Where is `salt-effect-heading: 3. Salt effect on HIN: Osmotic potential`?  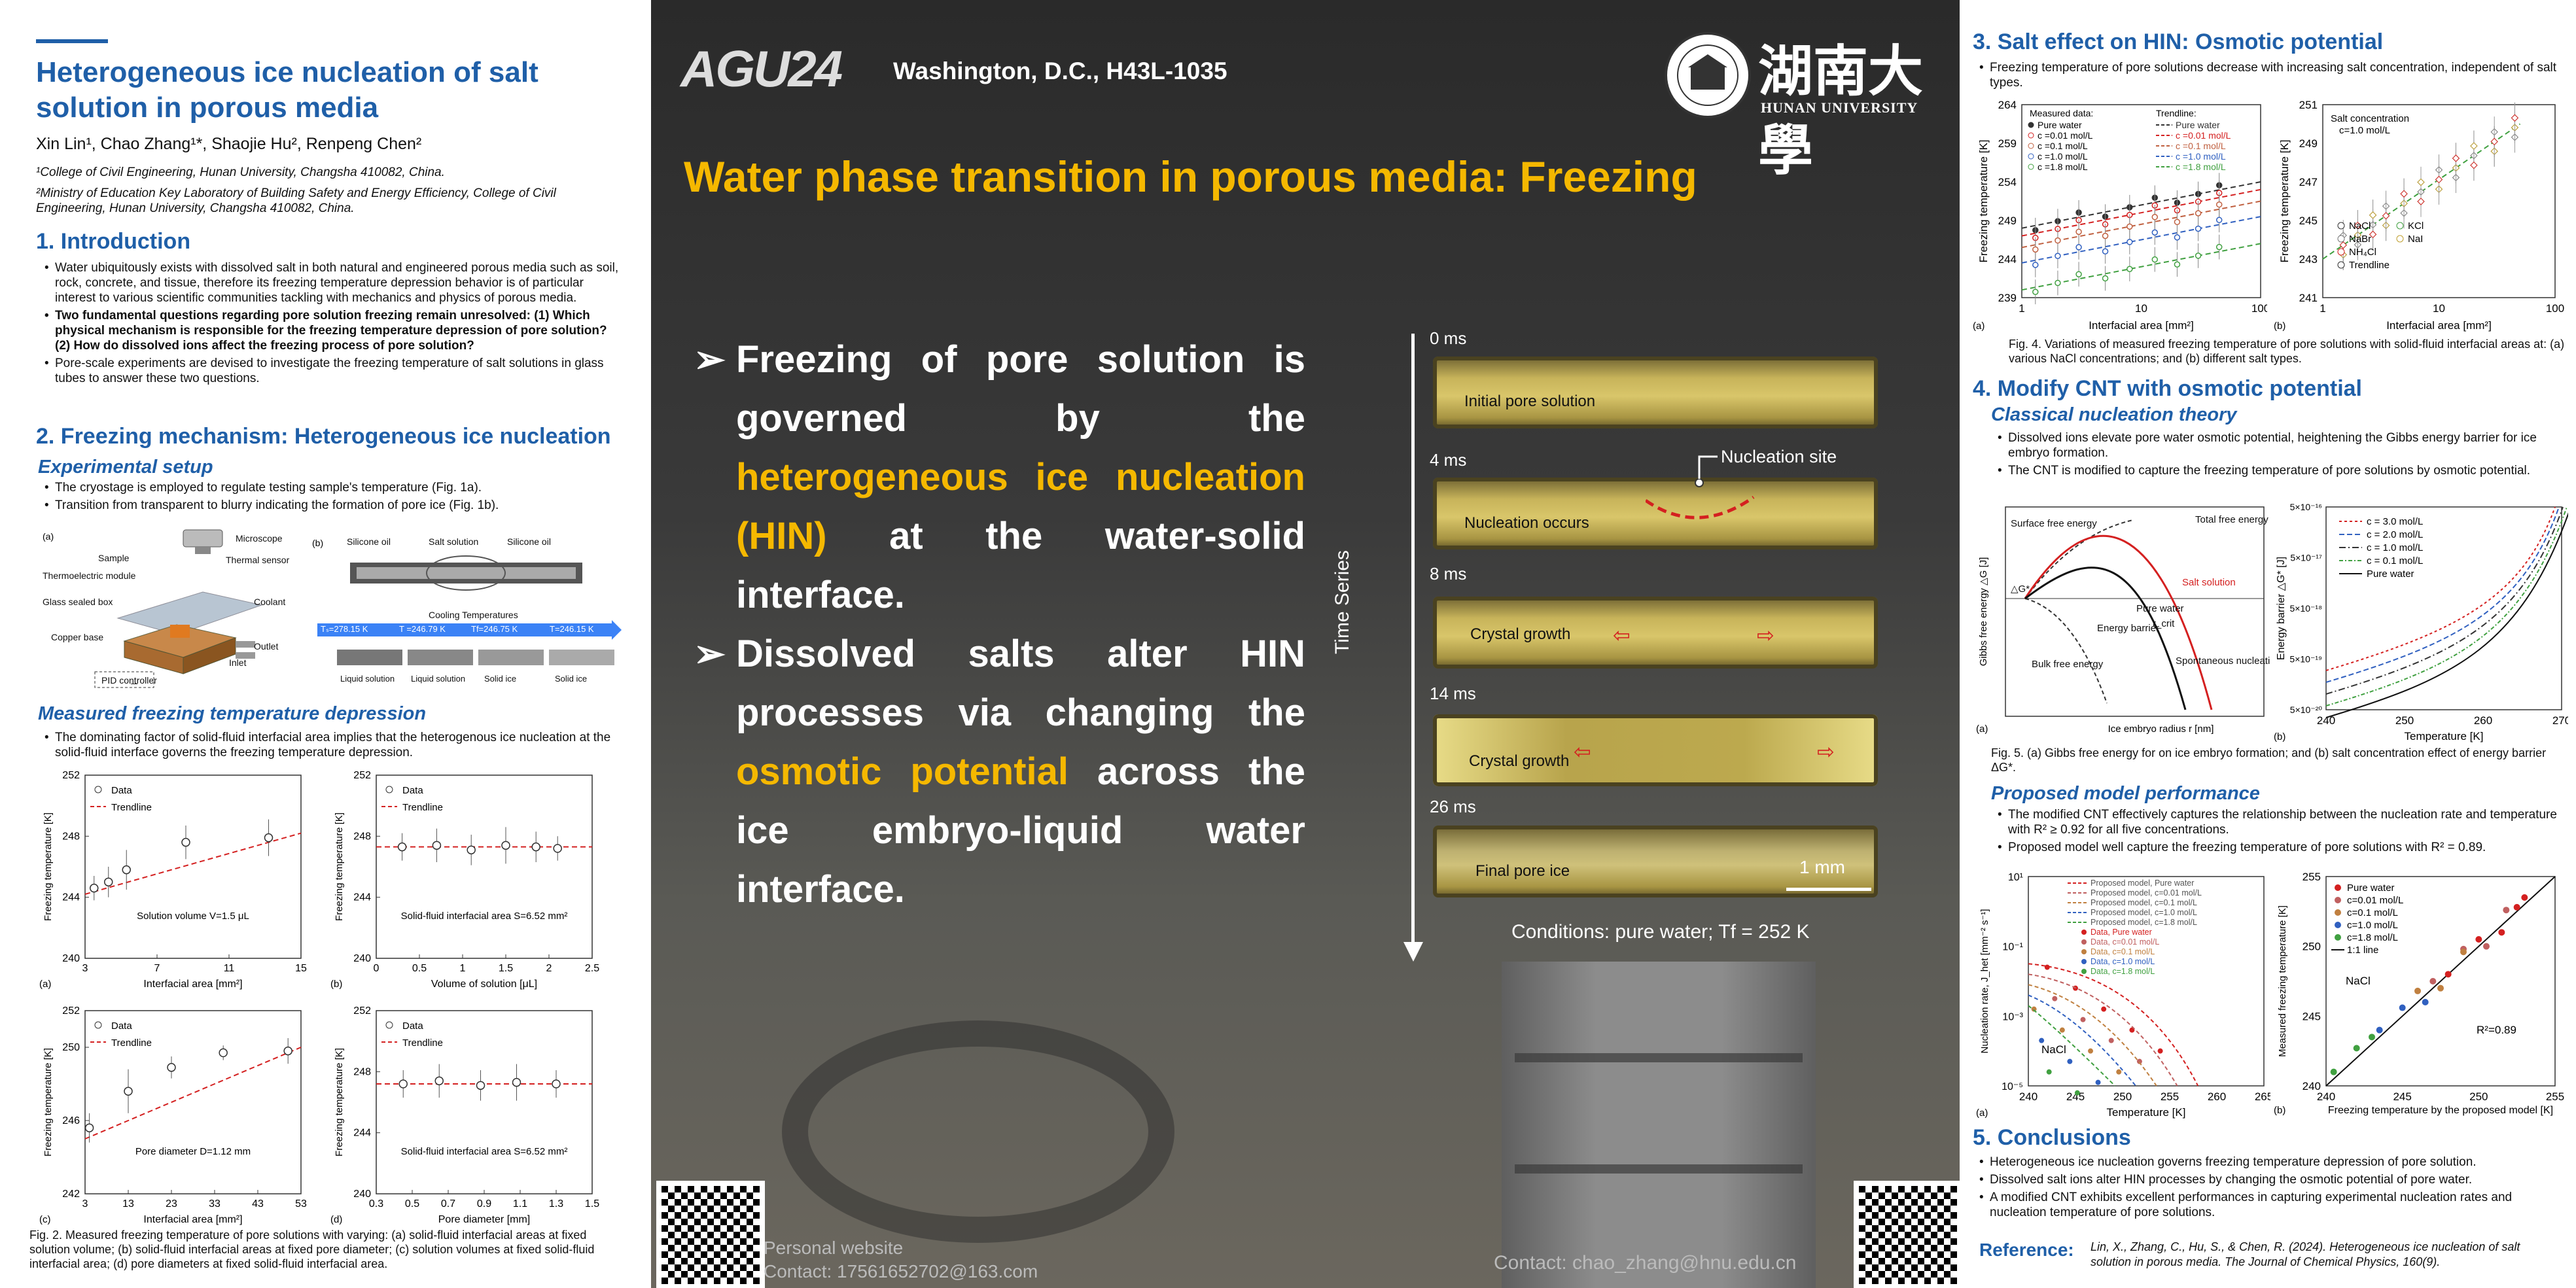 salt-effect-heading: 3. Salt effect on HIN: Osmotic potential is located at coordinates (2178, 41).